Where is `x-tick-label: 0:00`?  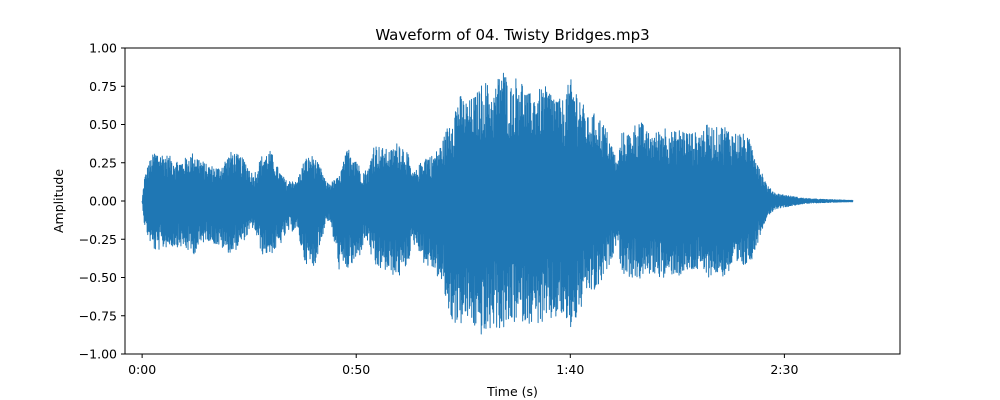
x-tick-label: 0:00 is located at coordinates (142, 369).